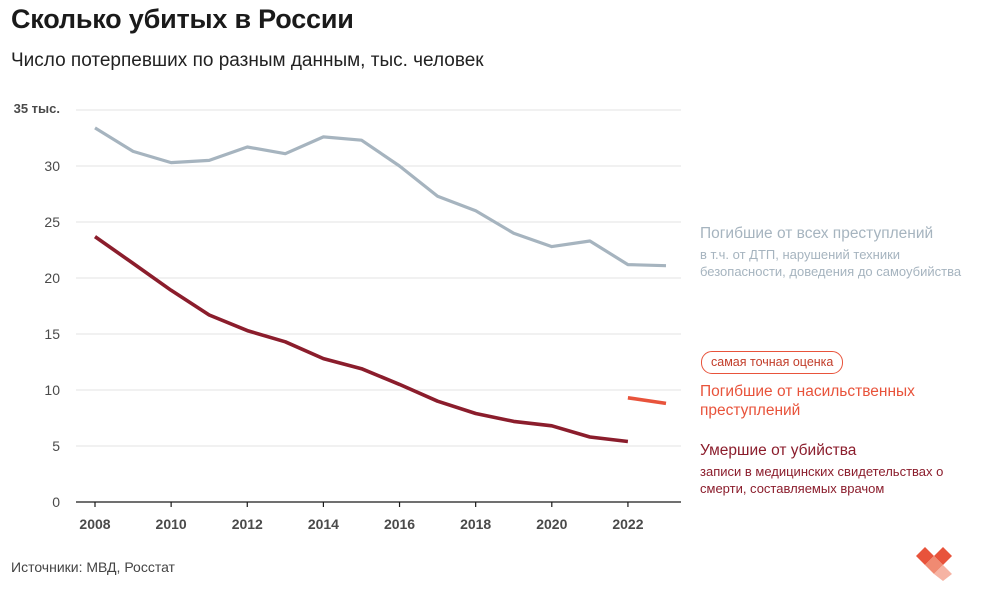 Image resolution: width=992 pixels, height=597 pixels. Describe the element at coordinates (94, 524) in the screenshot. I see `x-tick-label: 2008` at that location.